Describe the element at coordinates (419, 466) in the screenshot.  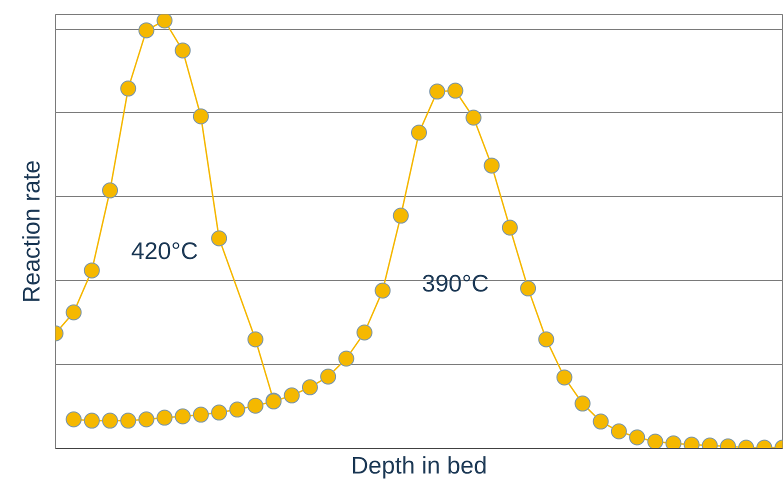
I see `x-axis-title: Depth in bed` at that location.